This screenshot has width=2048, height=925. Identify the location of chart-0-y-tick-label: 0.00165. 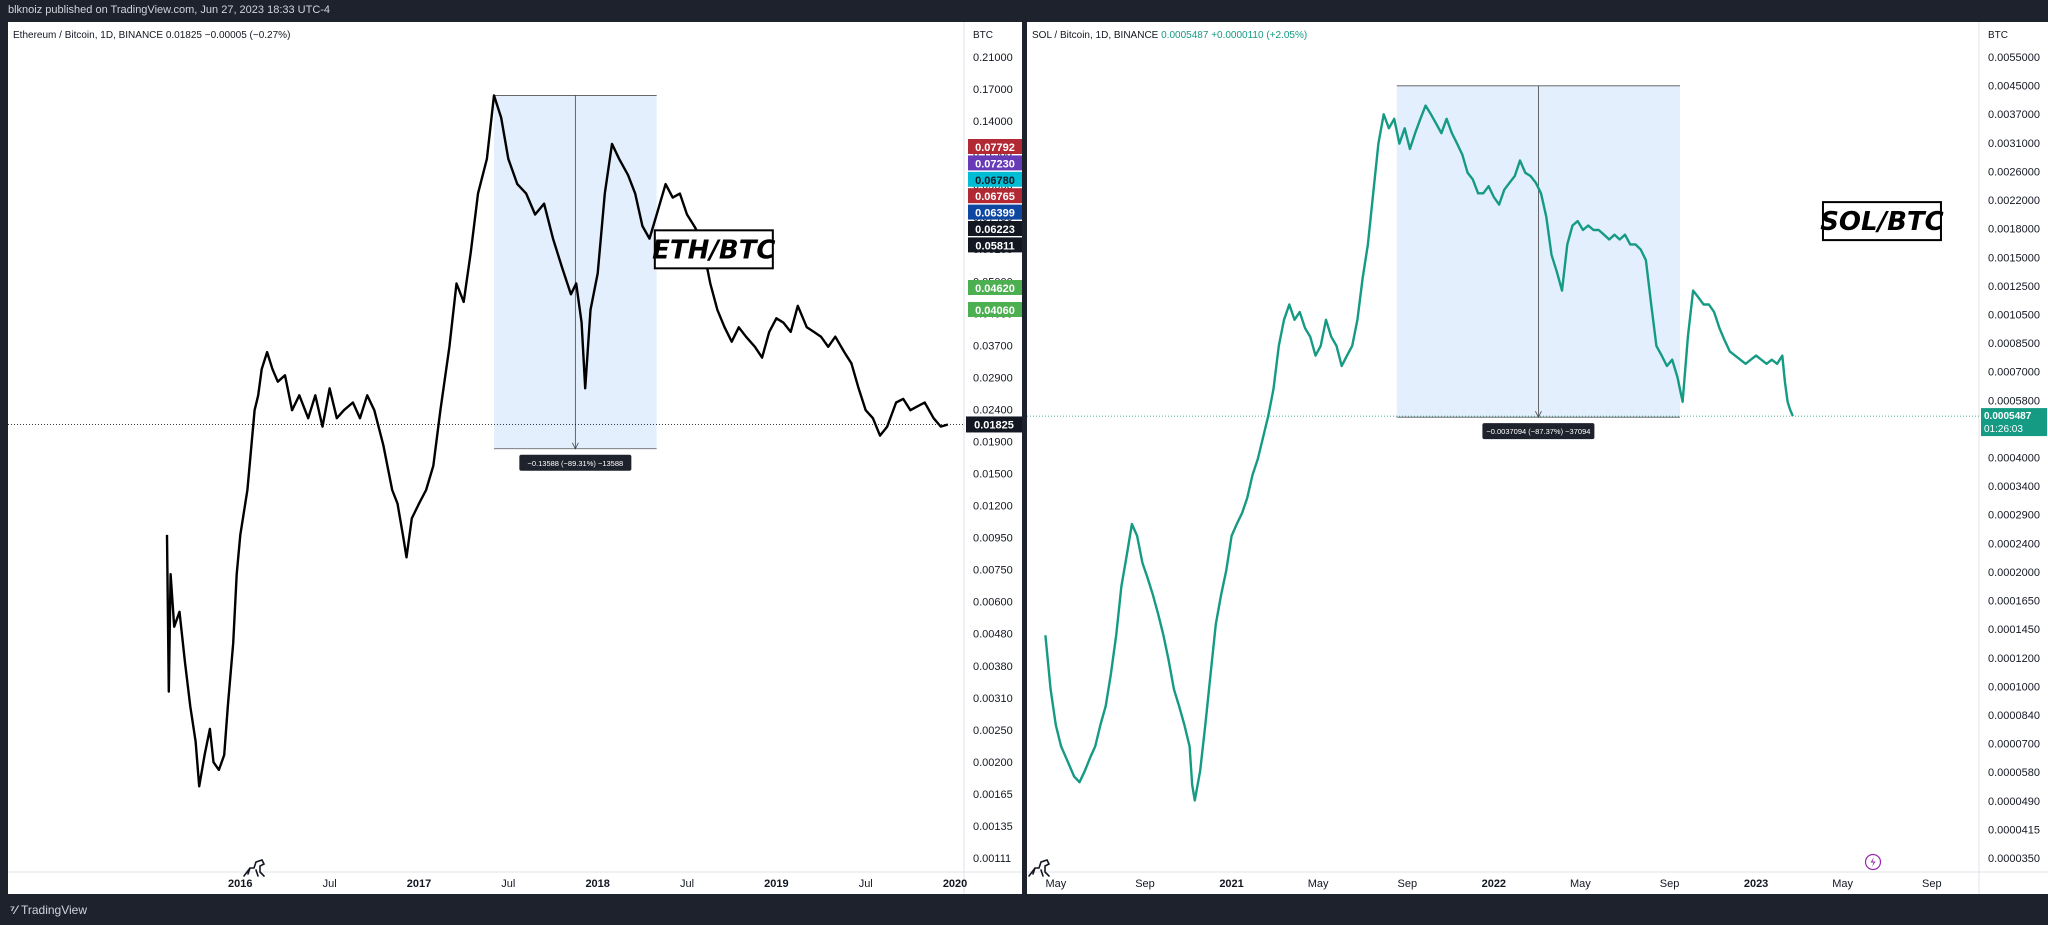
(993, 795).